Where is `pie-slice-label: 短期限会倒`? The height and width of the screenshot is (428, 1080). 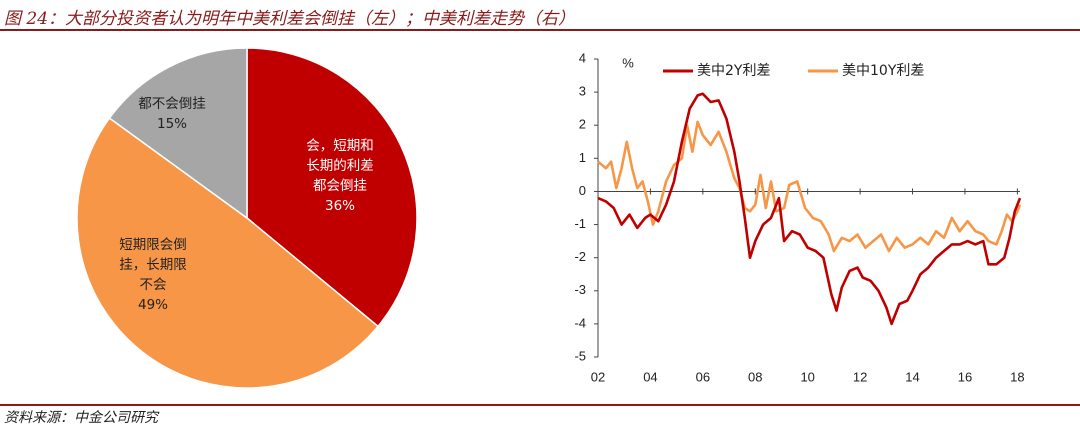
pie-slice-label: 短期限会倒 is located at coordinates (153, 245).